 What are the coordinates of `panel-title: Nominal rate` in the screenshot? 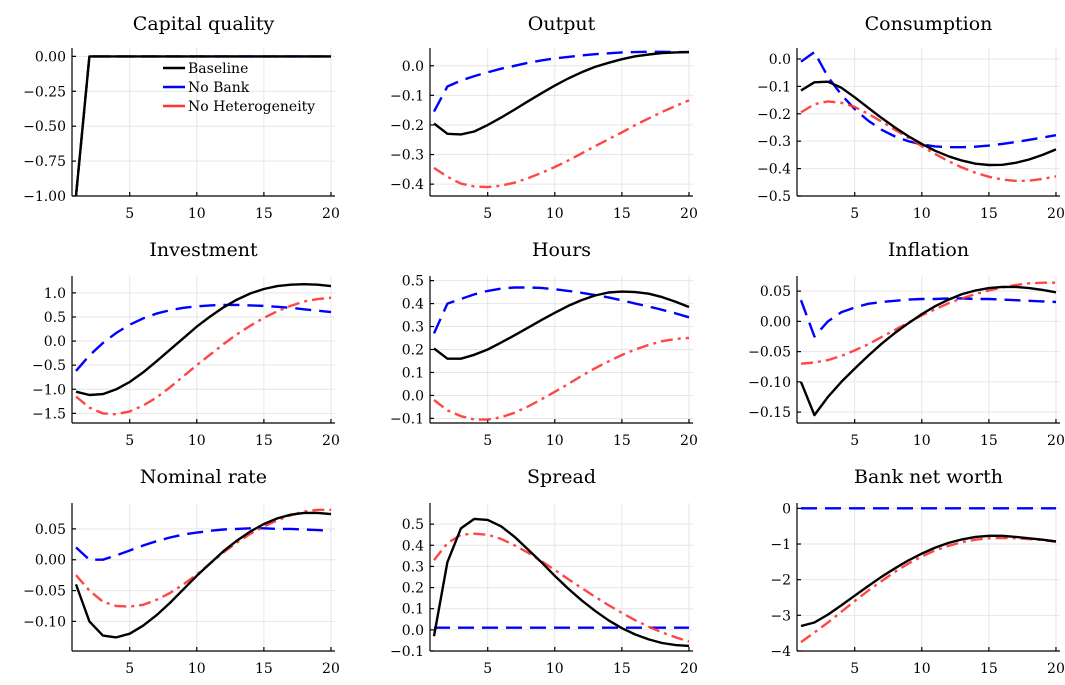 It's located at (203, 477).